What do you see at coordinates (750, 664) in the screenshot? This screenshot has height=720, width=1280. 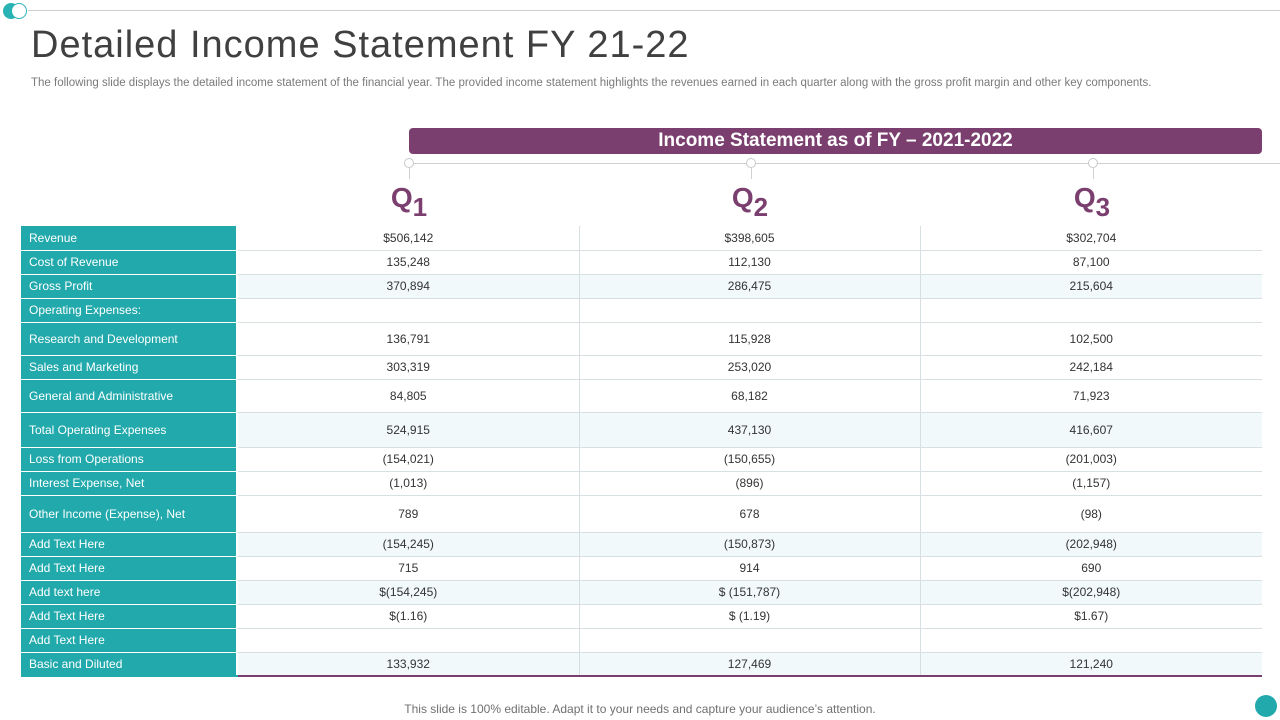 I see `cell-q2: 127,469` at bounding box center [750, 664].